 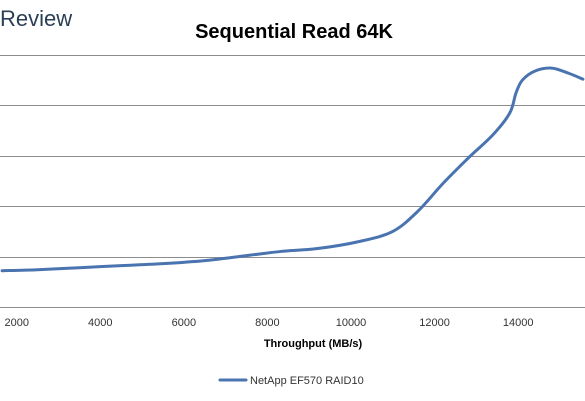 I want to click on chart-title: Sequential Read 64K, so click(x=294, y=32).